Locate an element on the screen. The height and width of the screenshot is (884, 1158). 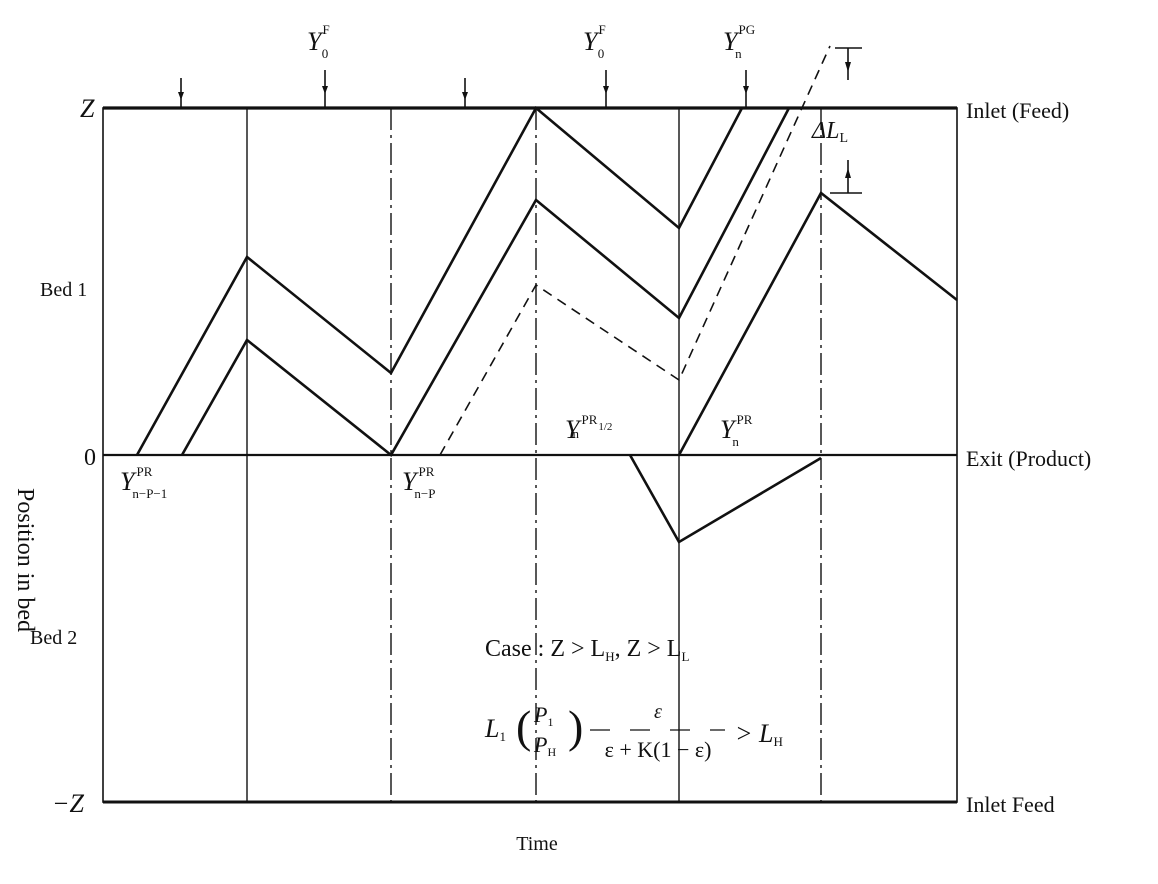
delta-l-marker is located at coordinates (846, 120).